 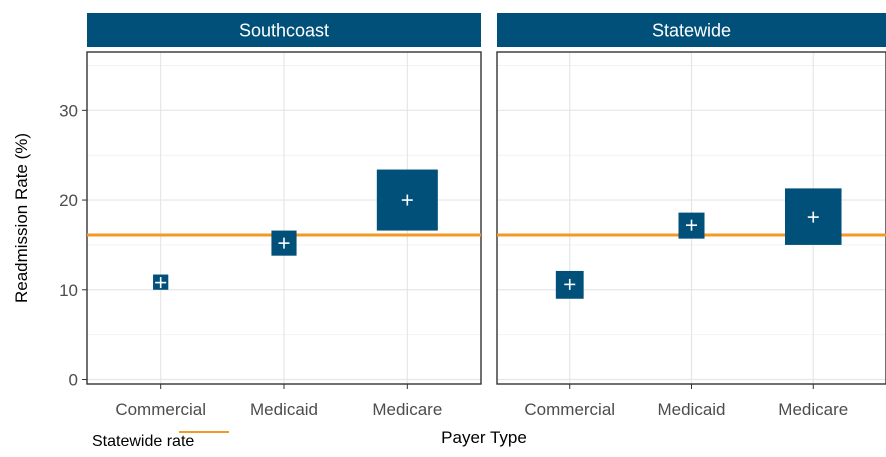 I want to click on facet-strip-statewide, so click(x=691, y=30).